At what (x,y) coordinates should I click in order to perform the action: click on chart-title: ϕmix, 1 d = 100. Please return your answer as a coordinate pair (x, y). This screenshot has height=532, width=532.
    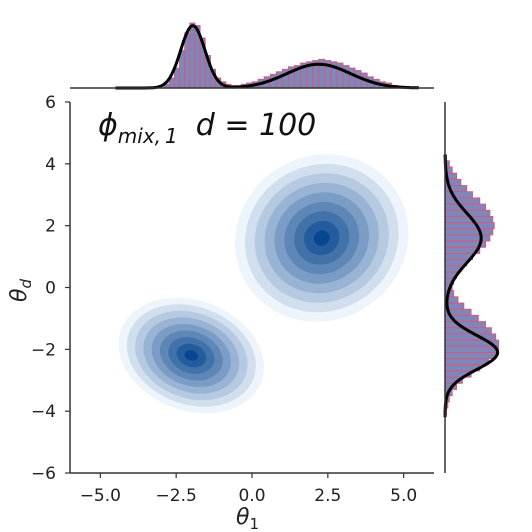
    Looking at the image, I should click on (207, 128).